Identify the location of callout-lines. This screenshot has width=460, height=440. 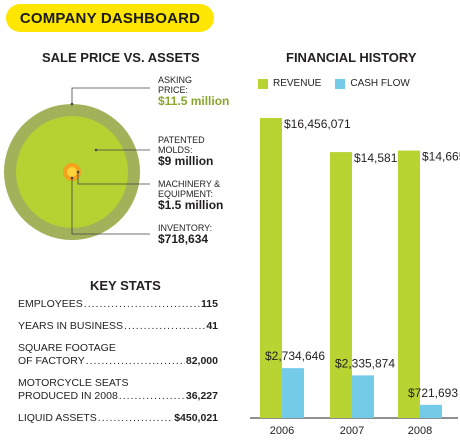
(110, 161).